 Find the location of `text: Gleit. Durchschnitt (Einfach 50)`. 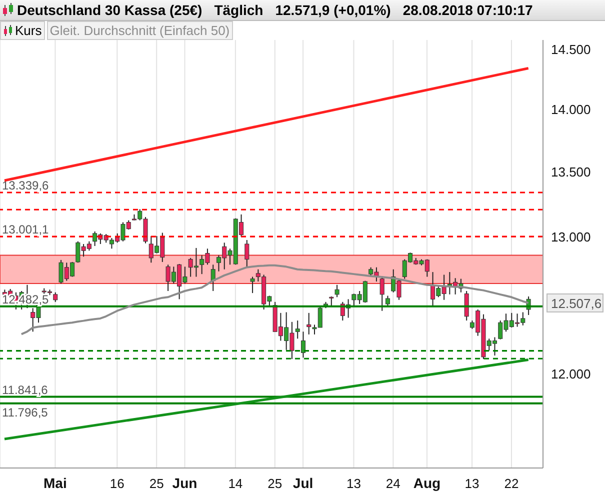

text: Gleit. Durchschnitt (Einfach 50) is located at coordinates (139, 30).